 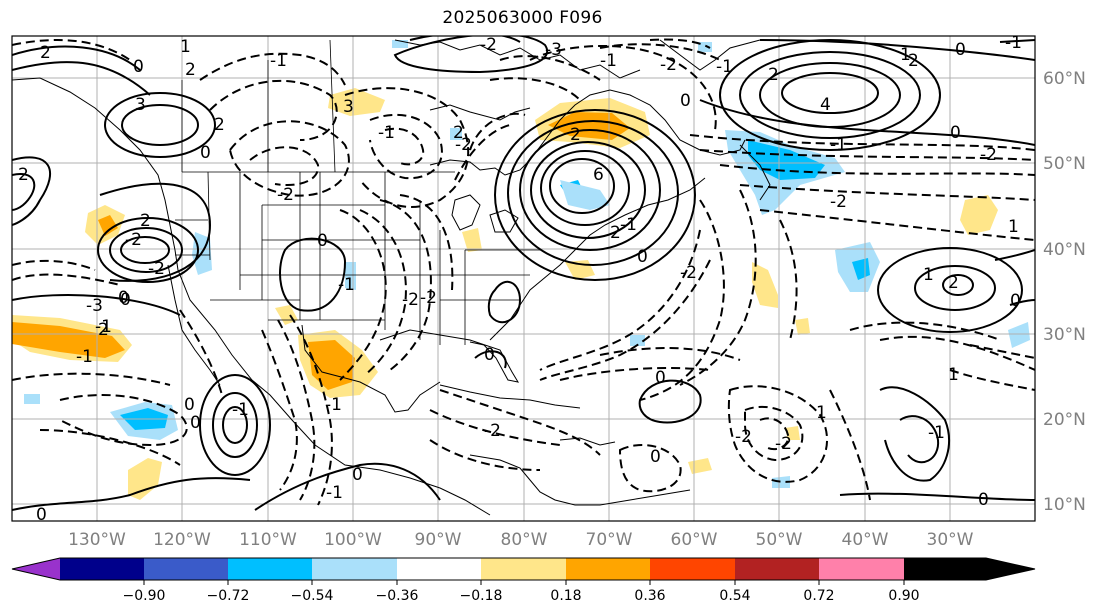 What do you see at coordinates (1064, 79) in the screenshot?
I see `lat-label: 60°N` at bounding box center [1064, 79].